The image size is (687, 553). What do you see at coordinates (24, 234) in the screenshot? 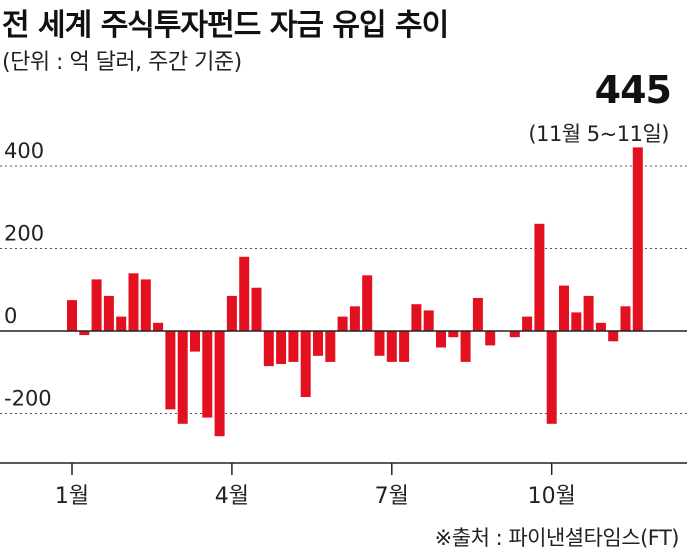
I see `y-tick-label-200: 200` at bounding box center [24, 234].